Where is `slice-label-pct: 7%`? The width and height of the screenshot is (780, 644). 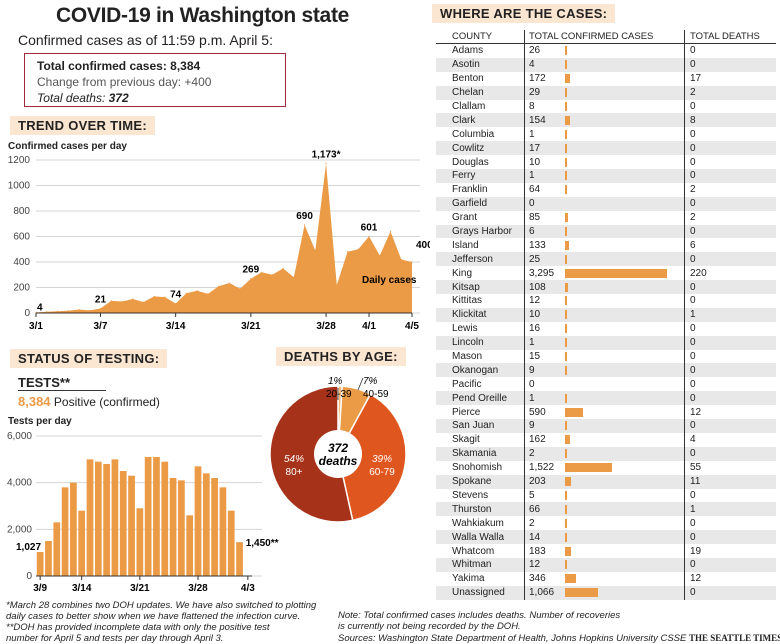 slice-label-pct: 7% is located at coordinates (370, 381).